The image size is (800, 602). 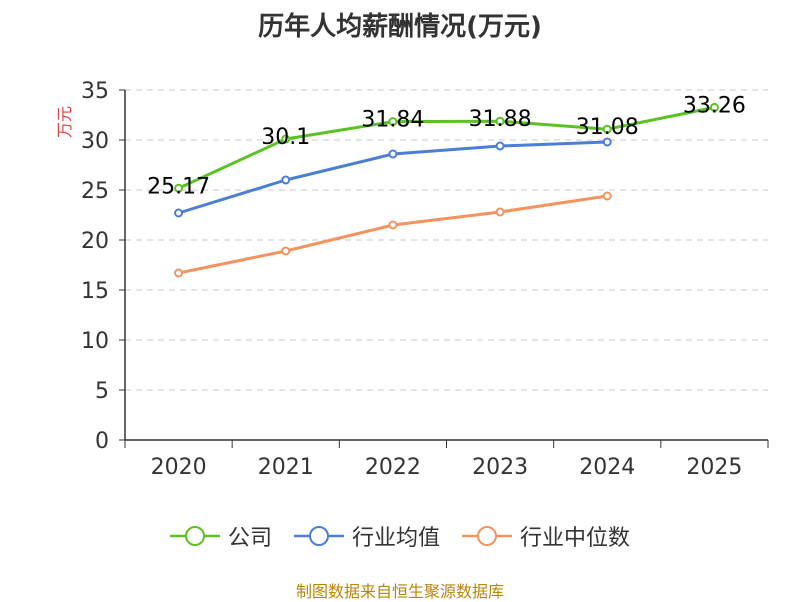 What do you see at coordinates (102, 391) in the screenshot?
I see `y-tick-label-5: 5` at bounding box center [102, 391].